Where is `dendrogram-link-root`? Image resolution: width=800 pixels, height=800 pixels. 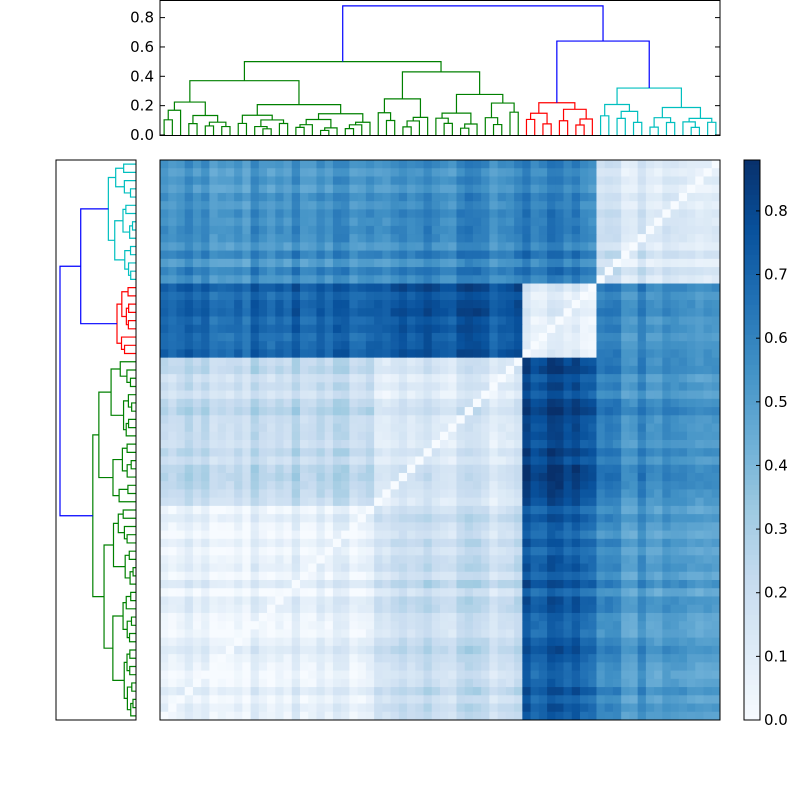 dendrogram-link-root is located at coordinates (76, 391).